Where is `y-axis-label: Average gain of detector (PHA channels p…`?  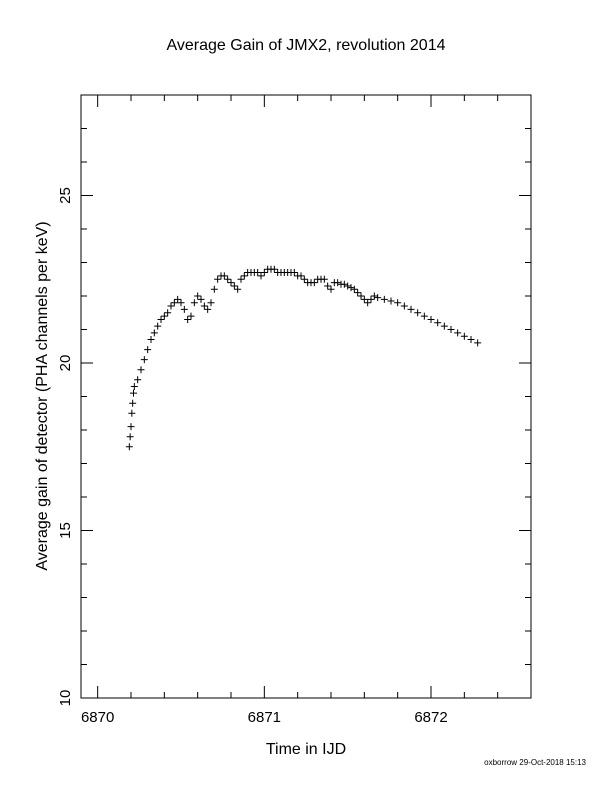 y-axis-label: Average gain of detector (PHA channels p… is located at coordinates (42, 395).